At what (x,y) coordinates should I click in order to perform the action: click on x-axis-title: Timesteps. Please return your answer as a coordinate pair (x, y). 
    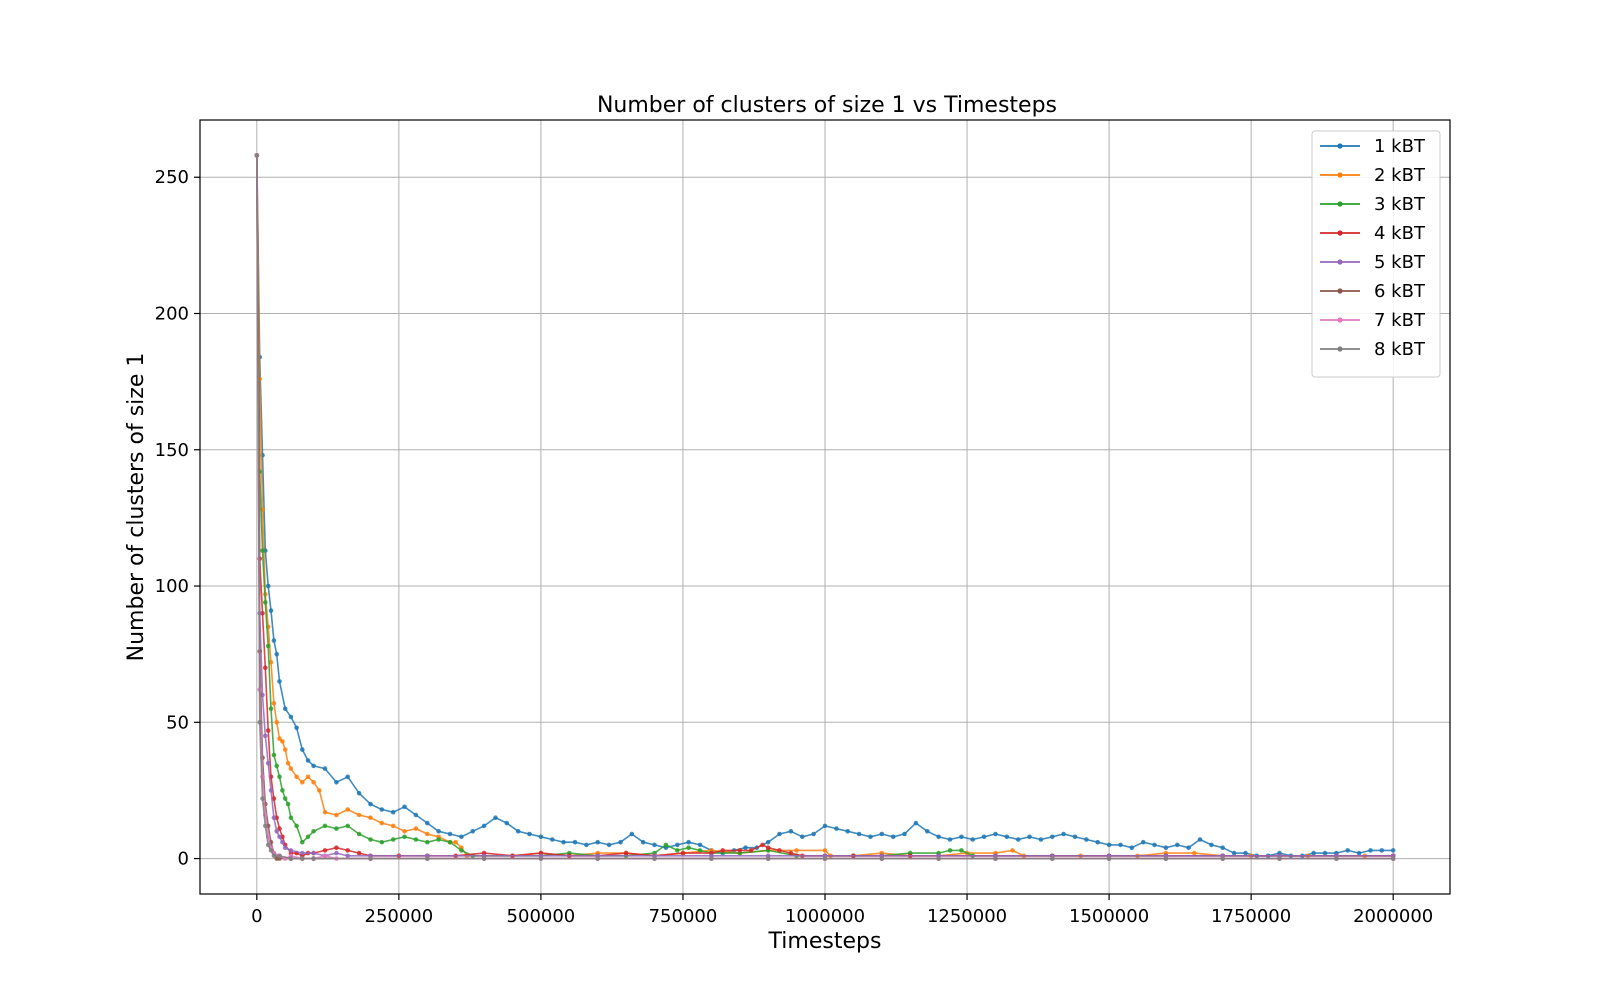
    Looking at the image, I should click on (825, 941).